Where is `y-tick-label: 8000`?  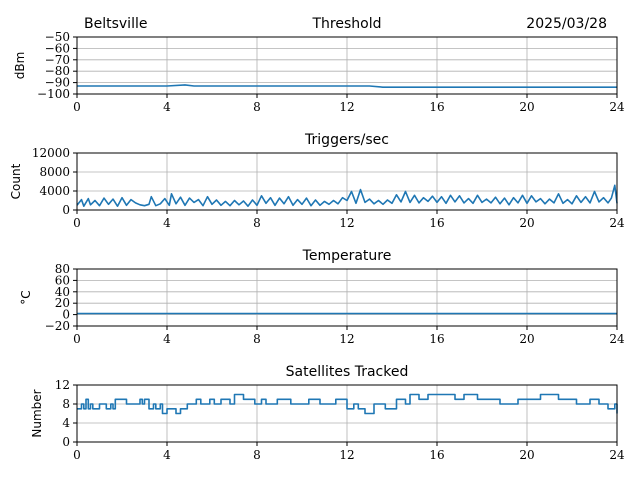 y-tick-label: 8000 is located at coordinates (54, 172).